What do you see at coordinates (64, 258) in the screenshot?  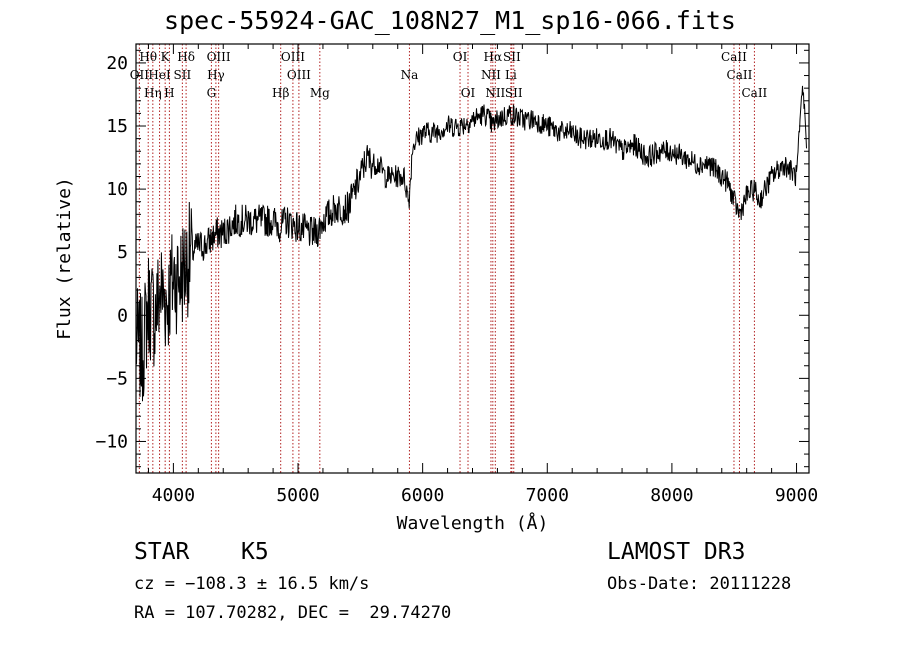 I see `y-axis-label: Flux (relative)` at bounding box center [64, 258].